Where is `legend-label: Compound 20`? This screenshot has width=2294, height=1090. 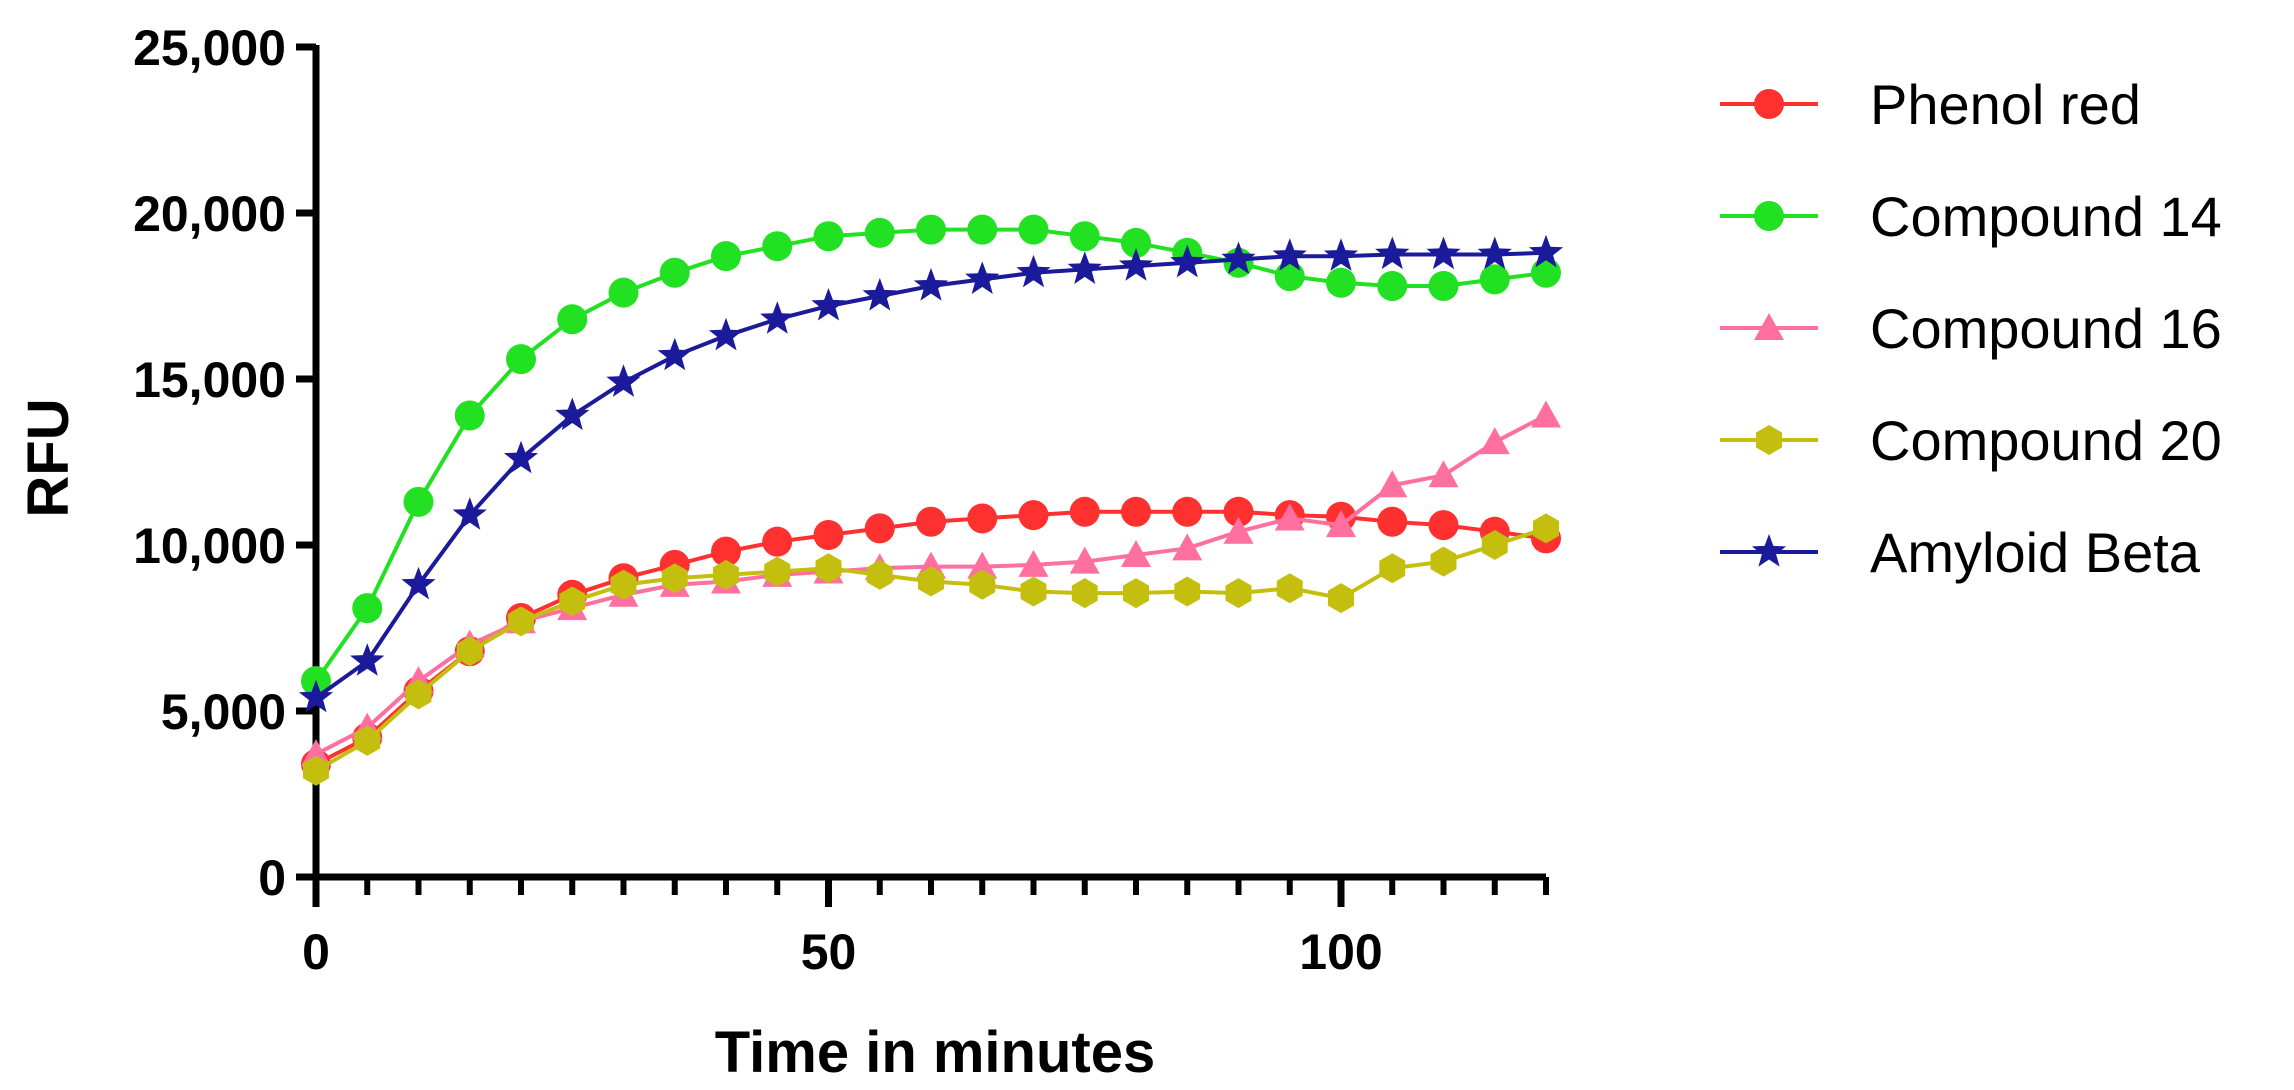
legend-label: Compound 20 is located at coordinates (2046, 440).